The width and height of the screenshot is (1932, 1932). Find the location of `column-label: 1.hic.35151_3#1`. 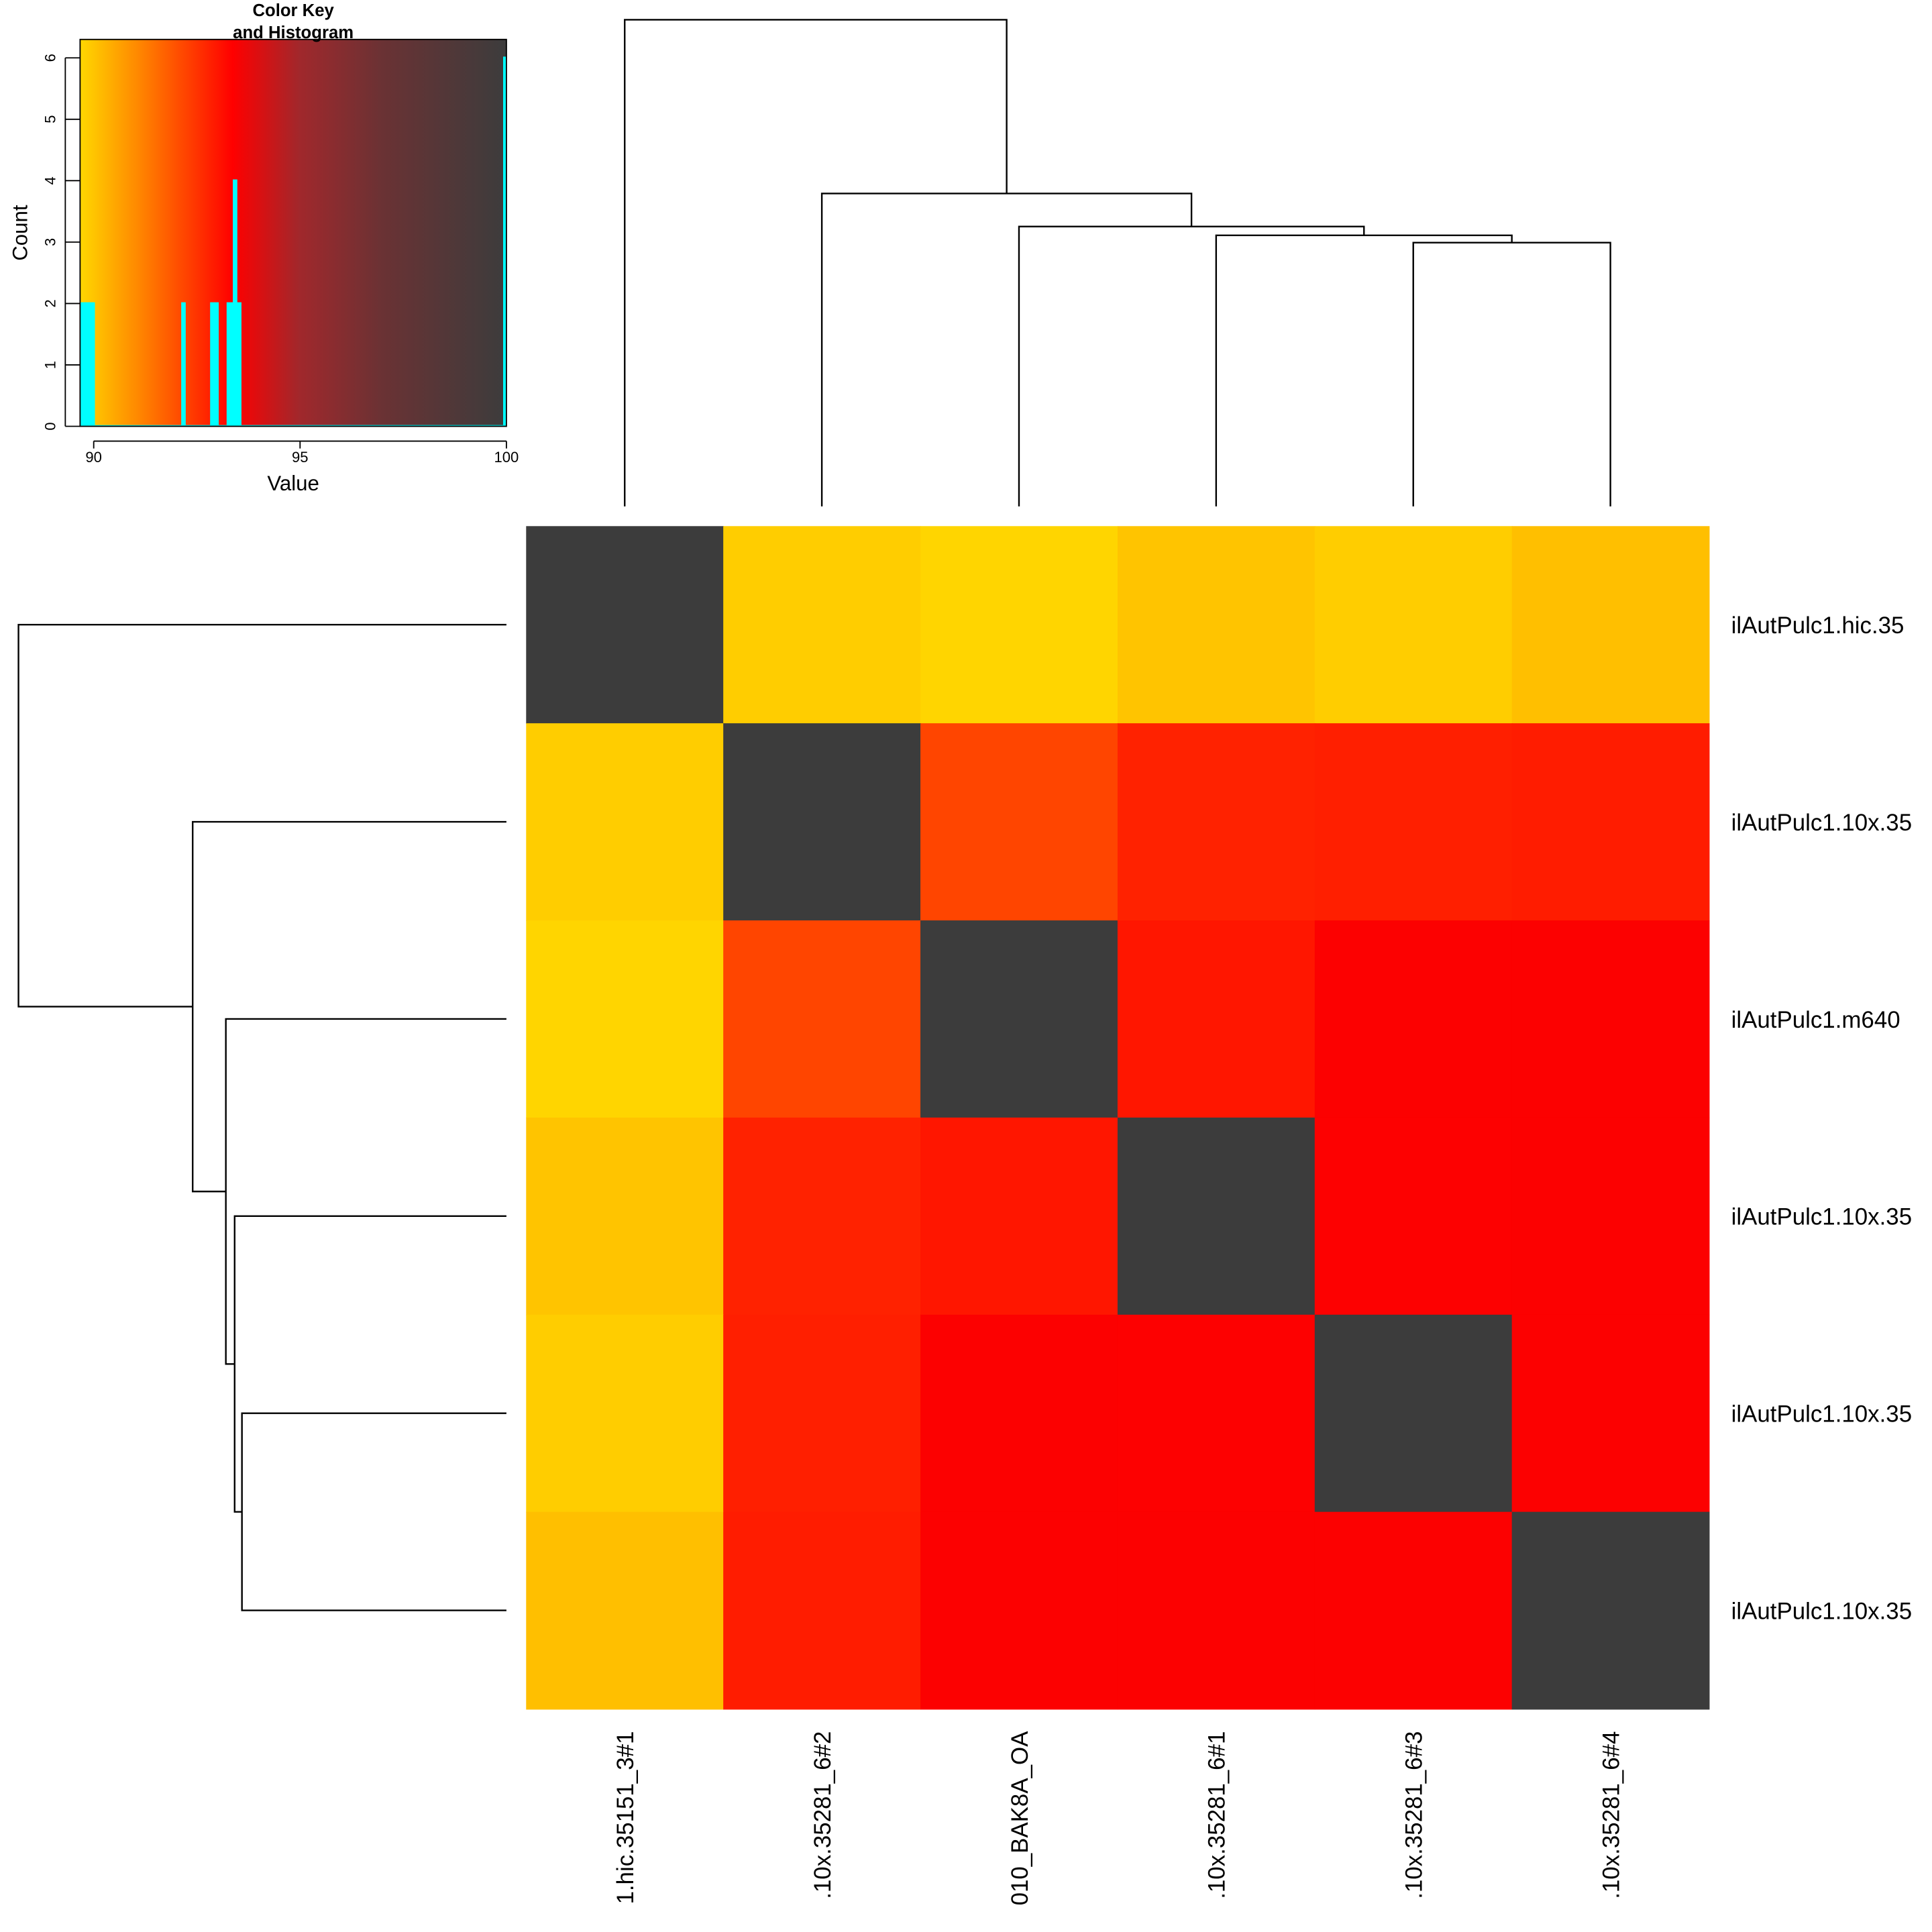

column-label: 1.hic.35151_3#1 is located at coordinates (625, 1817).